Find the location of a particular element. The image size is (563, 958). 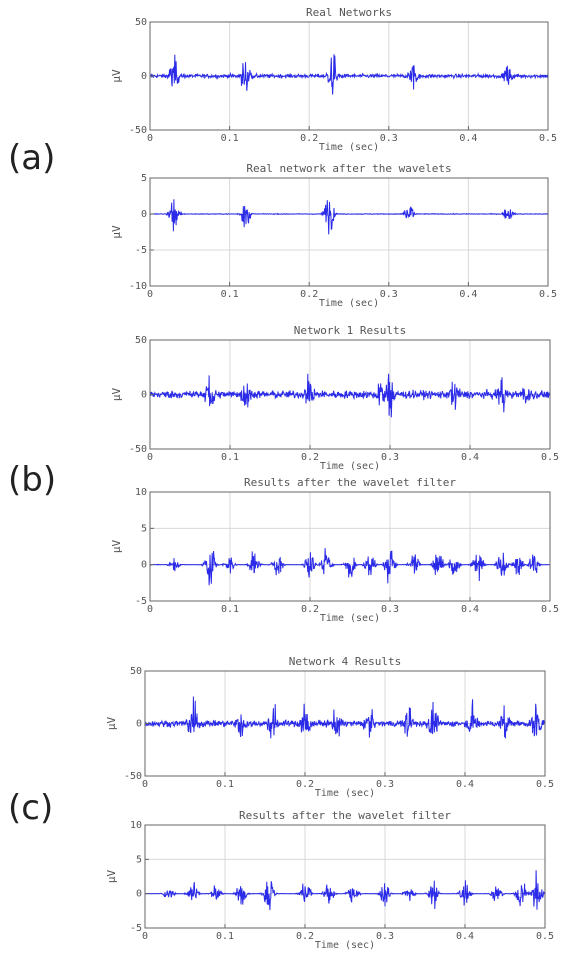

chart-title: Network 4 Results is located at coordinates (345, 661).